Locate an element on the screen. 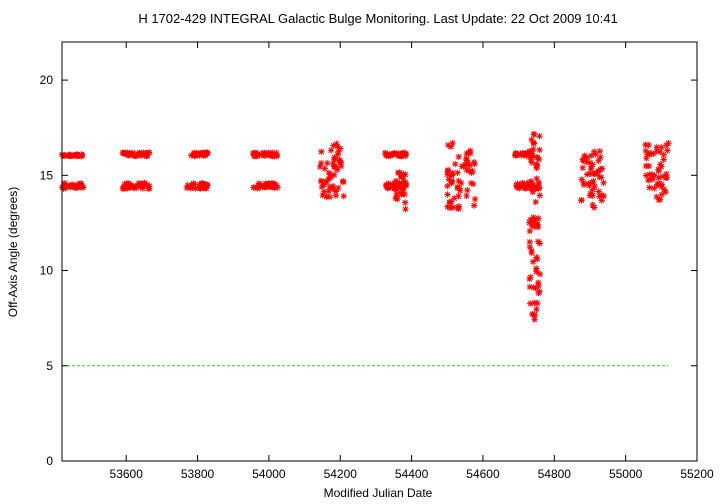 Image resolution: width=720 pixels, height=504 pixels. y-tick-label: 10 is located at coordinates (47, 271).